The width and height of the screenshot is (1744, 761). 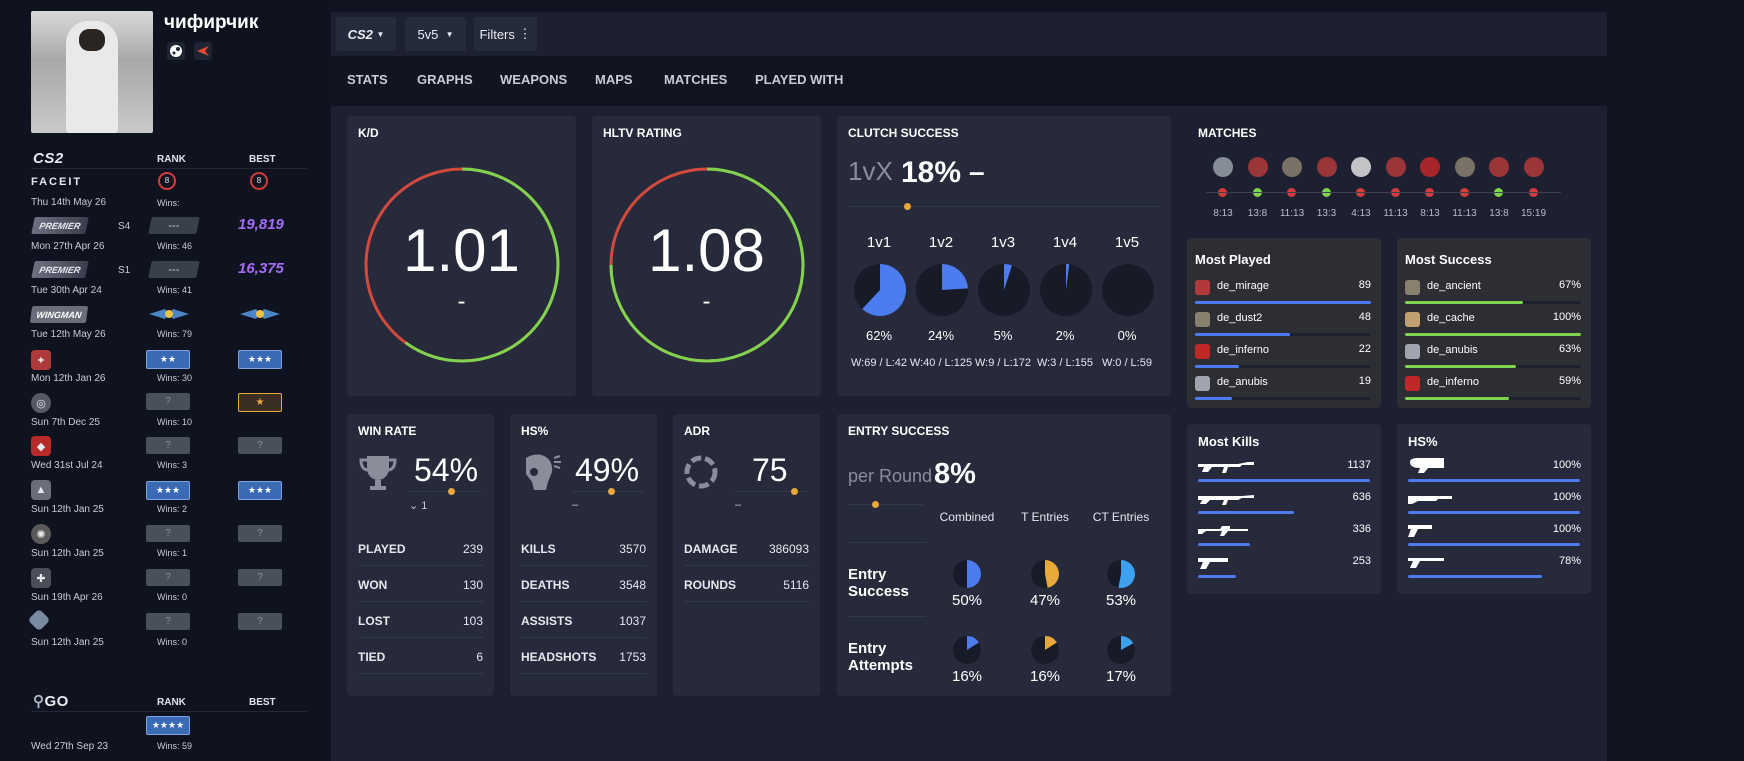 What do you see at coordinates (262, 702) in the screenshot?
I see `go-best-header: BEST` at bounding box center [262, 702].